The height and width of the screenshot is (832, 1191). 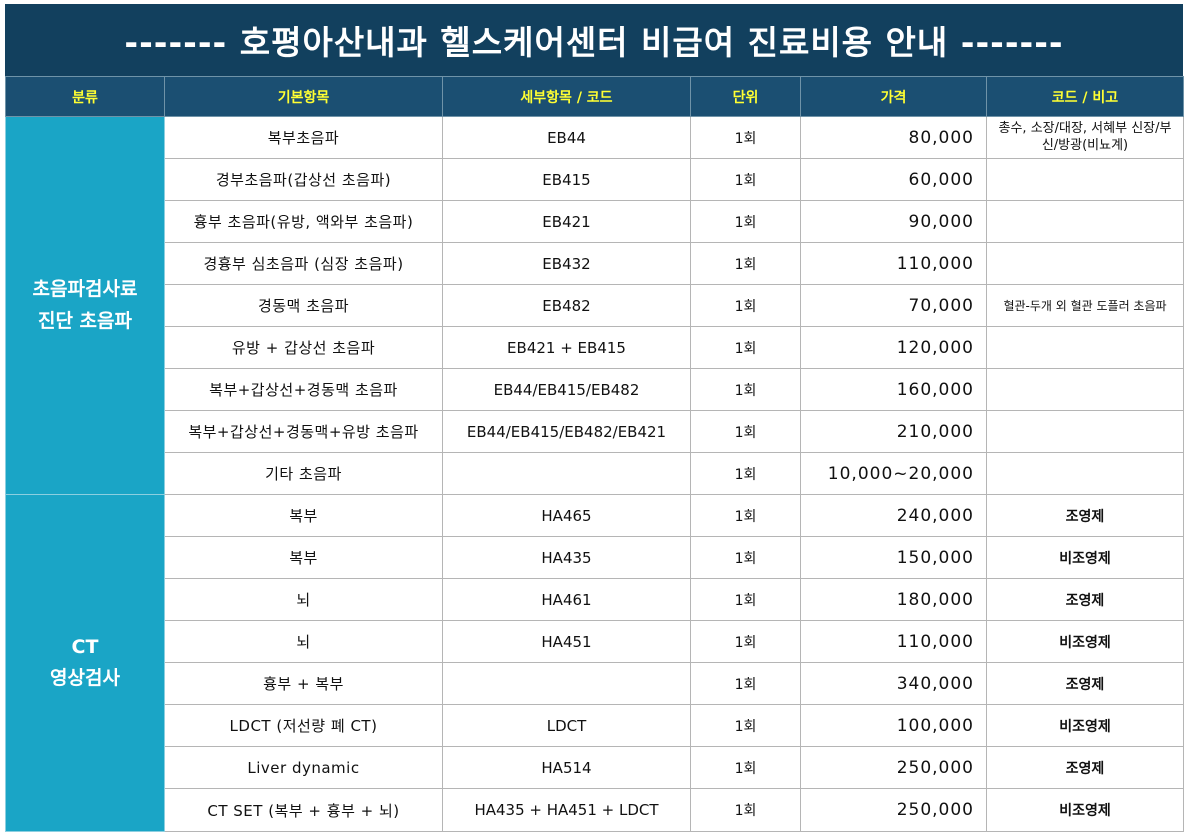 I want to click on item-name: 흉부 초음파(유방, 액와부 초음파), so click(x=303, y=221).